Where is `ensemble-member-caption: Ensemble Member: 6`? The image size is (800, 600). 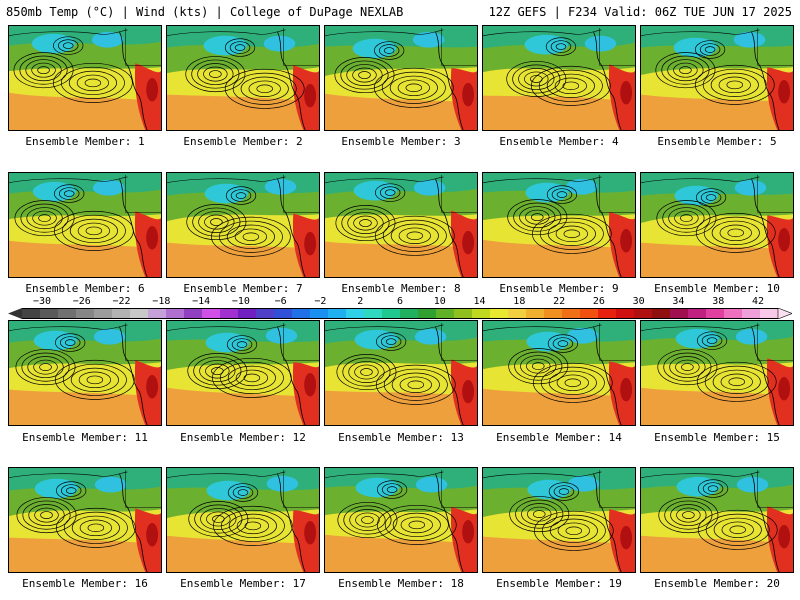
ensemble-member-caption: Ensemble Member: 6 is located at coordinates (85, 288).